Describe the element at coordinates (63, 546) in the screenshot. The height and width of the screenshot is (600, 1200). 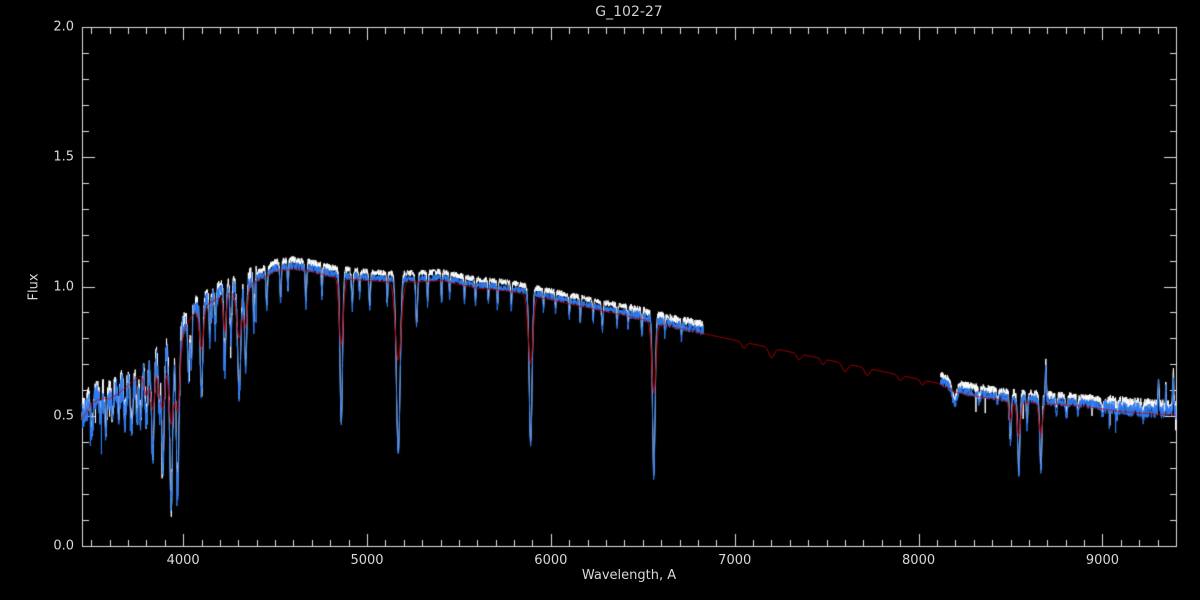
I see `y-tick-label: 0.0` at that location.